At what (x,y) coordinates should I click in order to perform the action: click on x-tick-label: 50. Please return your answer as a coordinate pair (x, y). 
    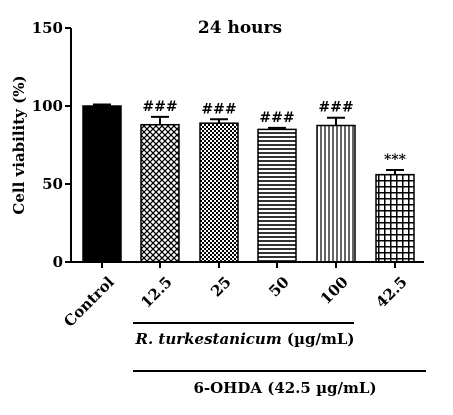
    Looking at the image, I should click on (278, 286).